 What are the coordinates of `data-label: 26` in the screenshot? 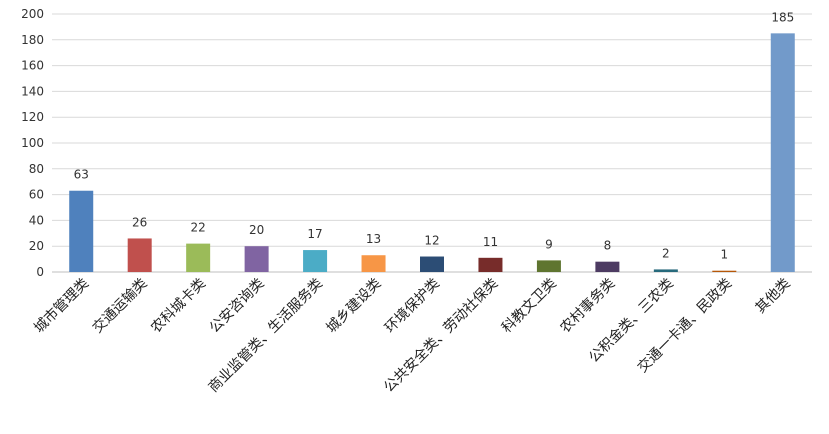 It's located at (139, 222).